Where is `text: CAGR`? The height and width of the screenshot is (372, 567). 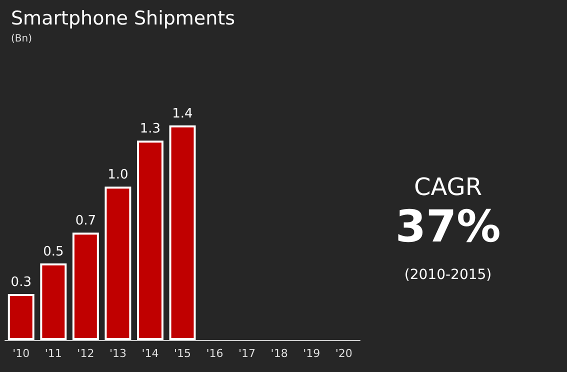 text: CAGR is located at coordinates (448, 187).